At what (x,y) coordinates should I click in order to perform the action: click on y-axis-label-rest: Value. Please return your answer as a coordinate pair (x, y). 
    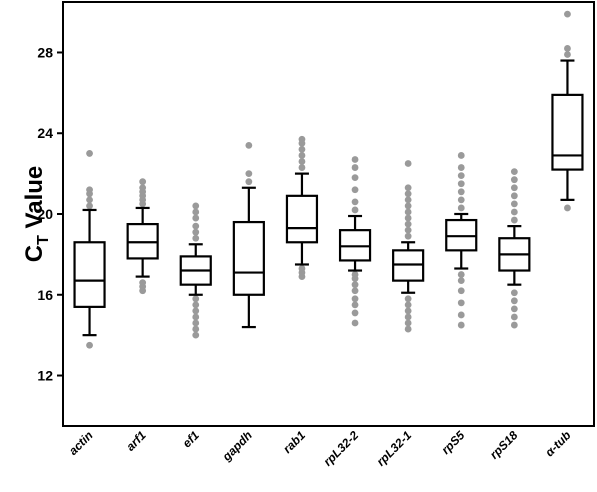
    Looking at the image, I should click on (34, 200).